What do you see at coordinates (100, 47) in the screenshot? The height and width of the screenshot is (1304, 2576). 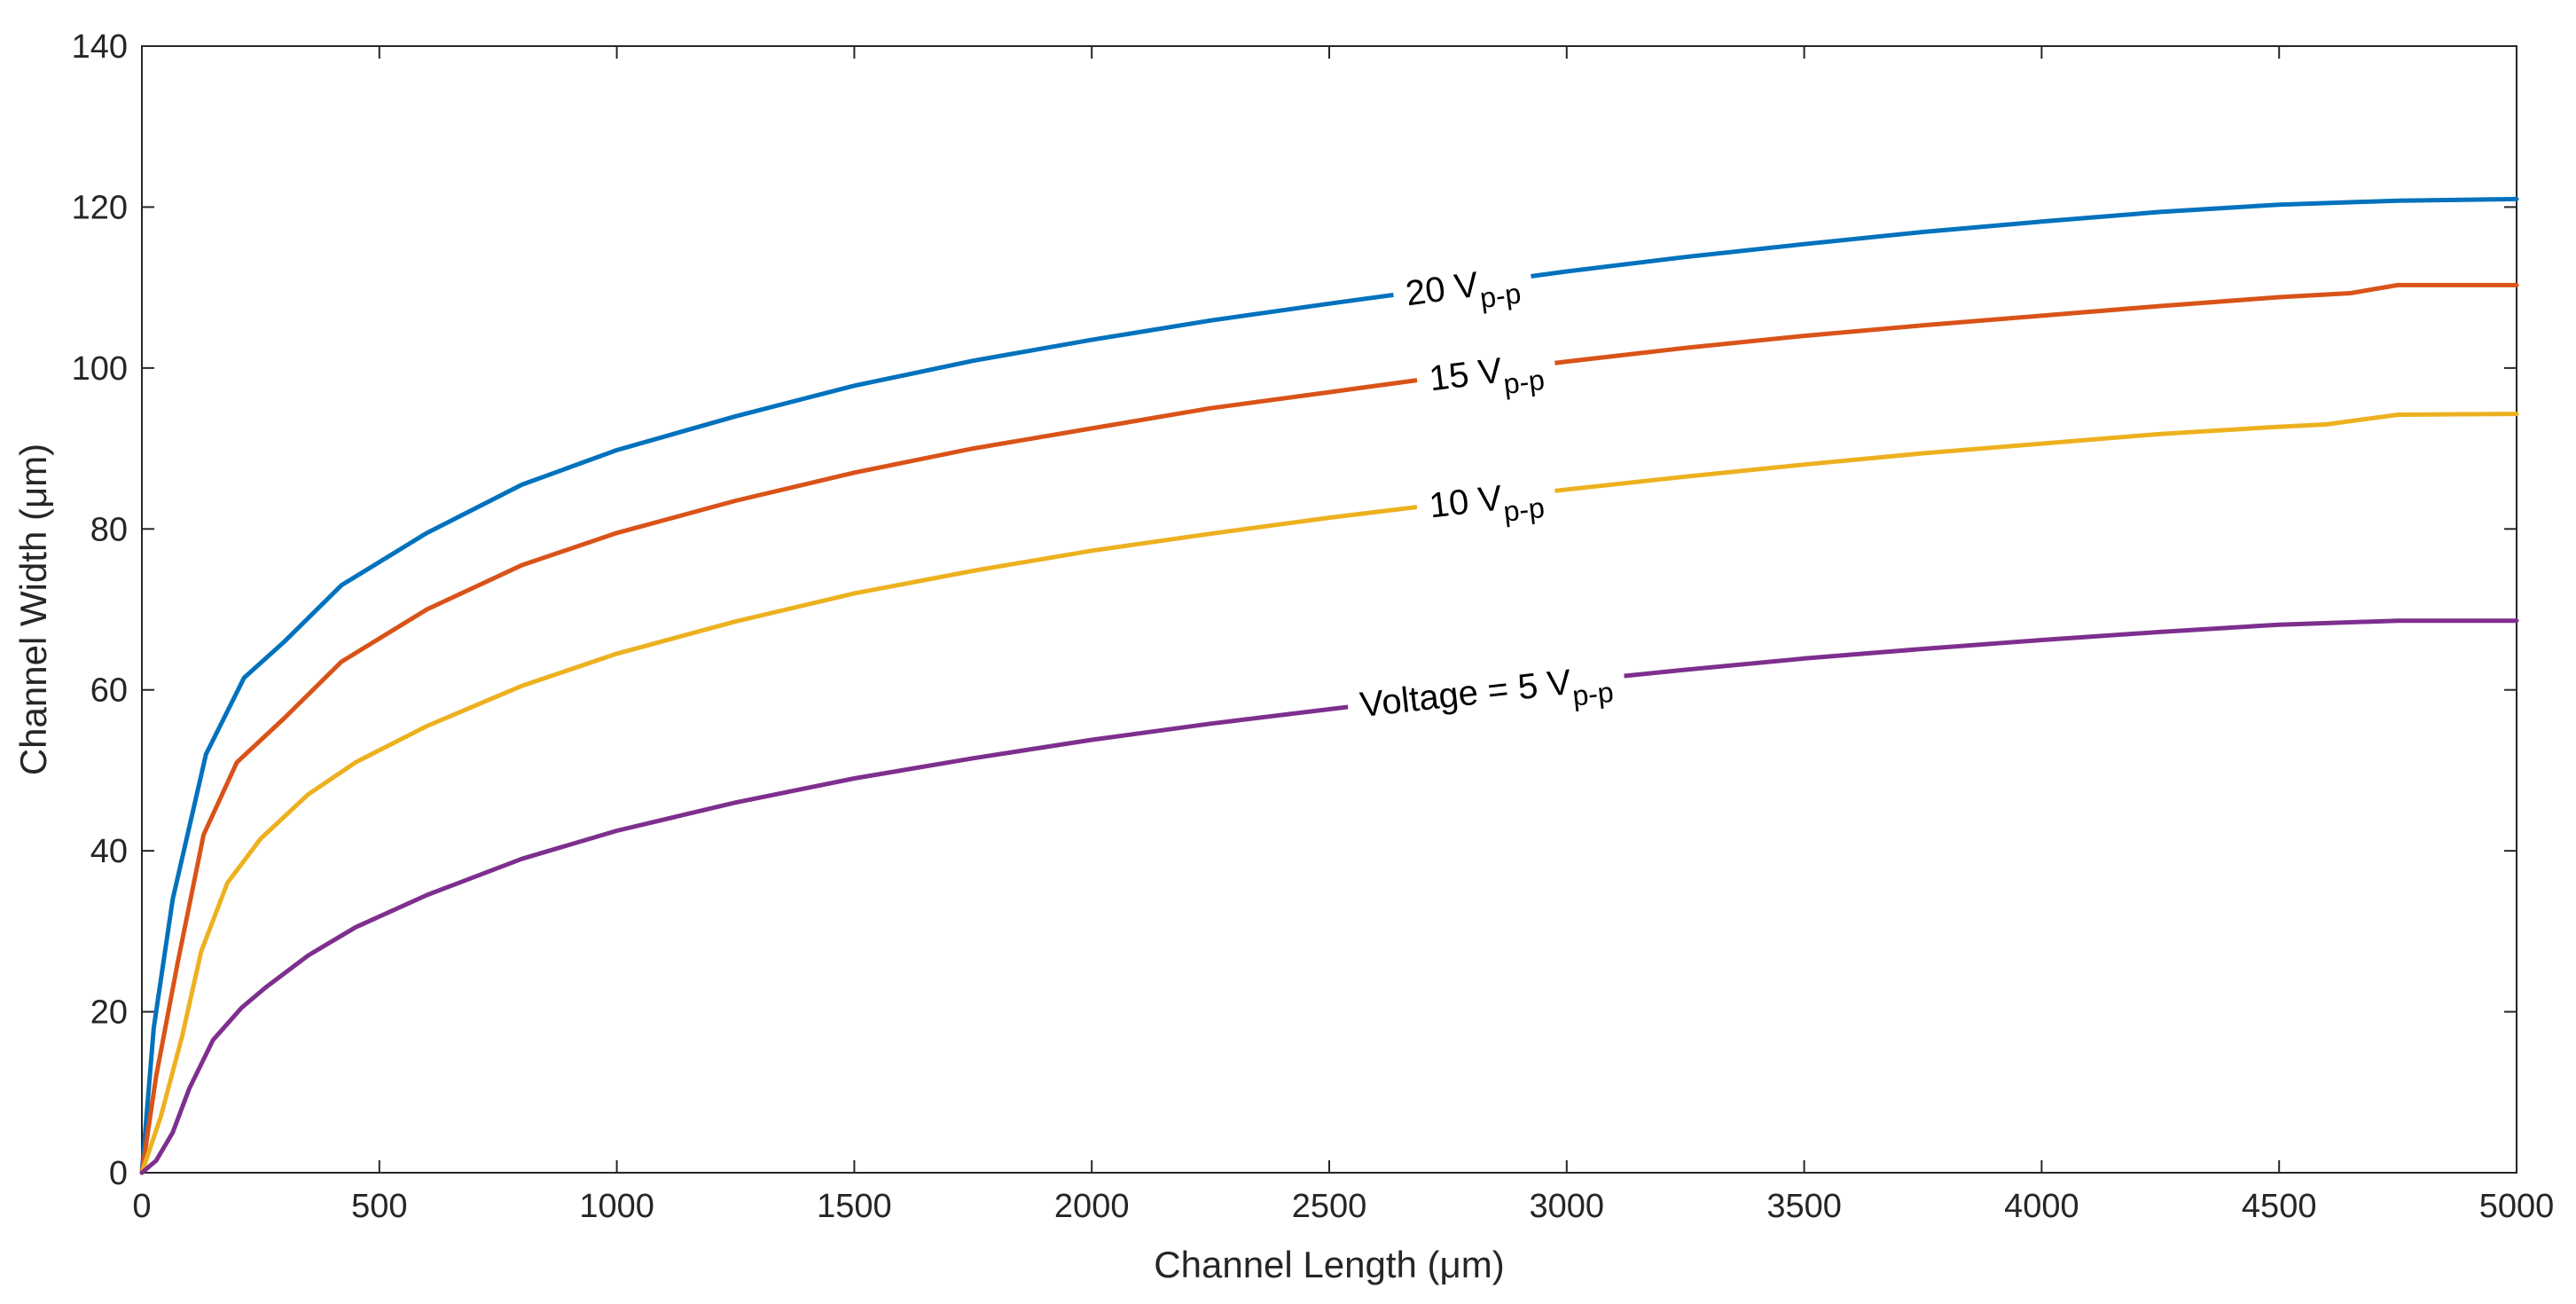 I see `y-tick-label: 140` at bounding box center [100, 47].